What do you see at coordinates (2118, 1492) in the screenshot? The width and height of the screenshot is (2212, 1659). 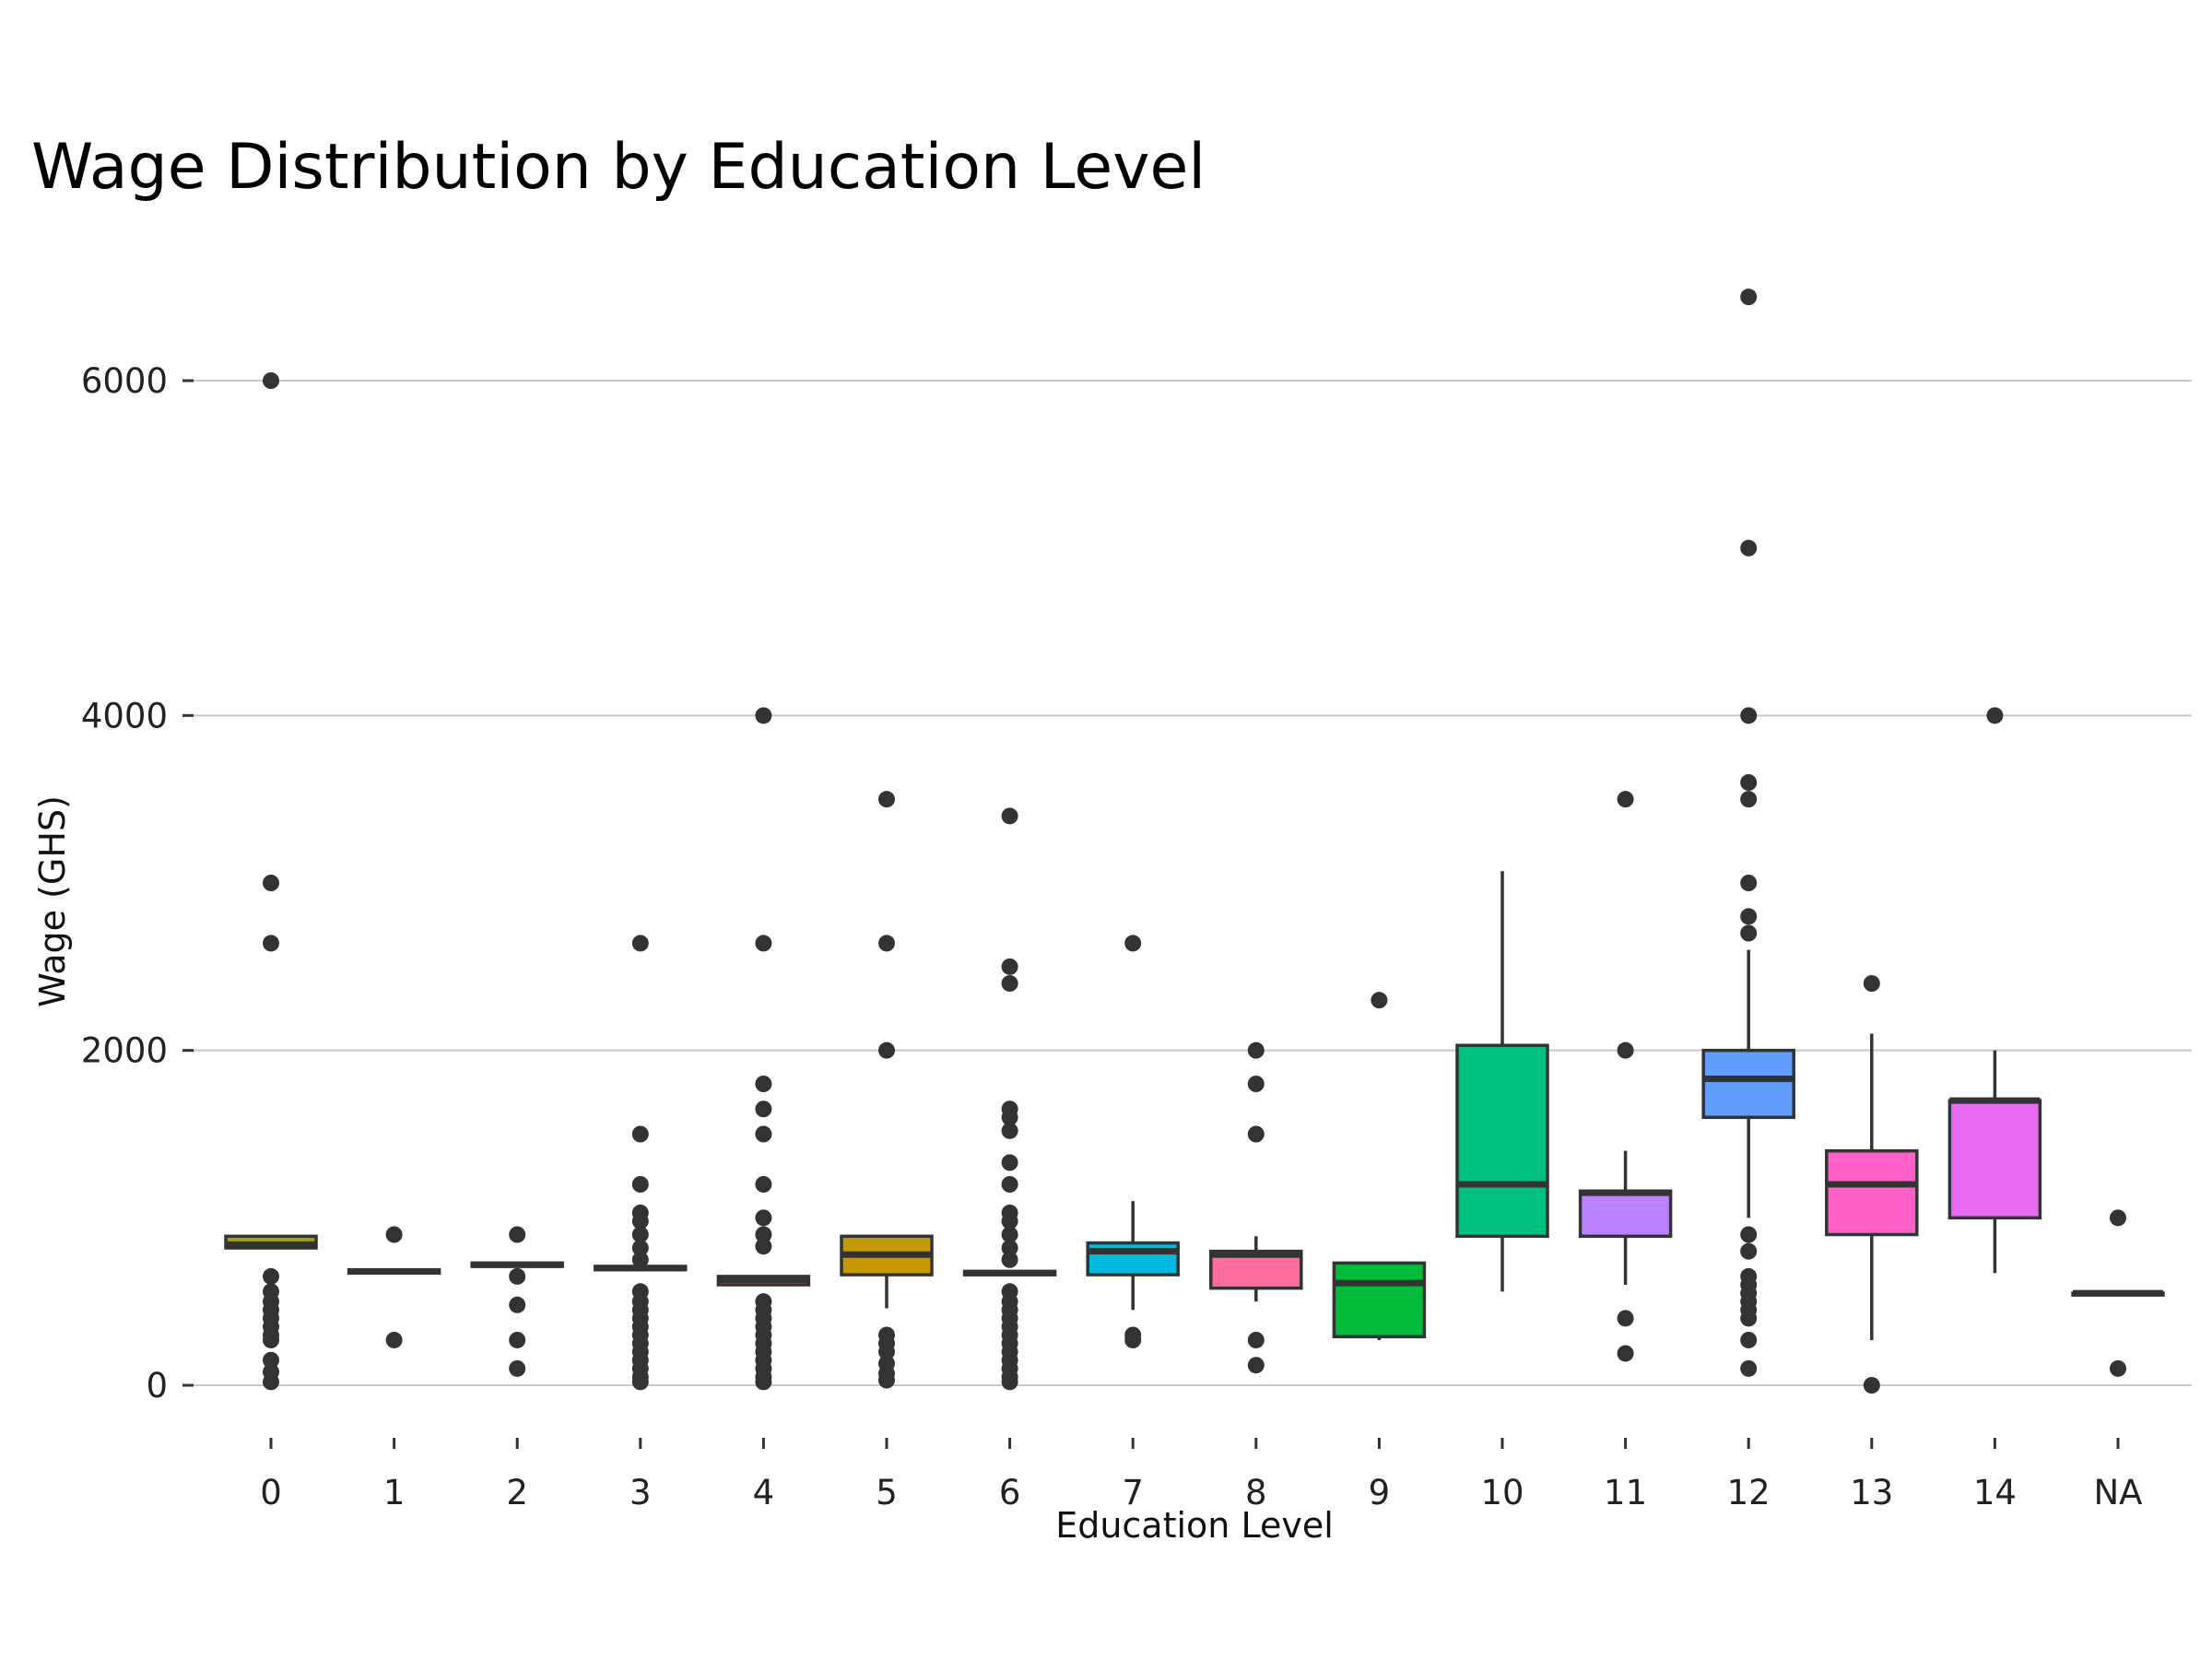 I see `x-tick-label: NA` at bounding box center [2118, 1492].